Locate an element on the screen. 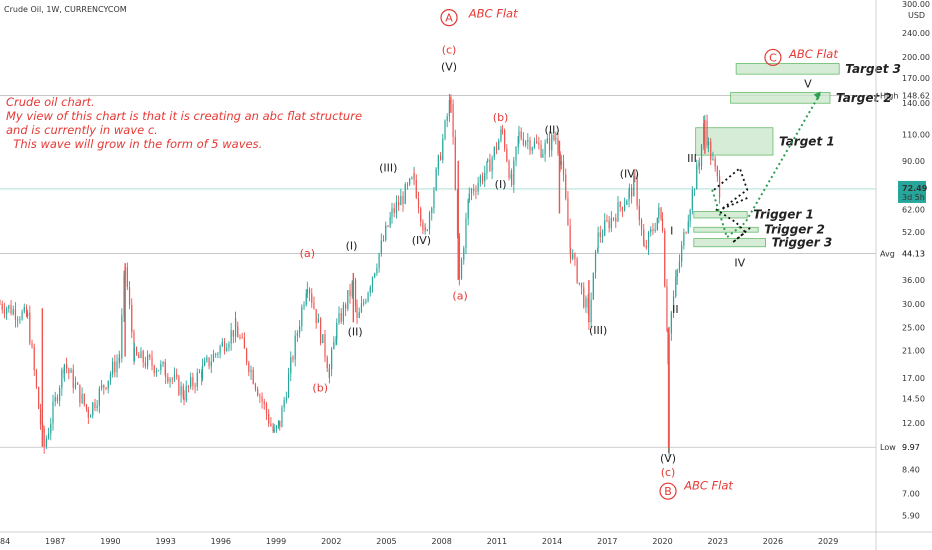  wave-label: B is located at coordinates (668, 491).